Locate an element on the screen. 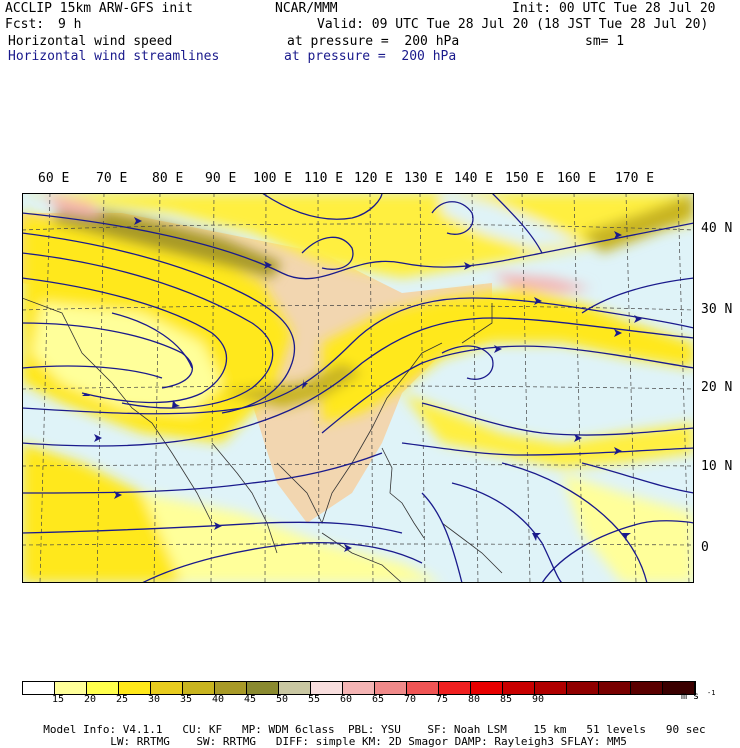 Image resolution: width=740 pixels, height=748 pixels. field1-name: Horizontal wind speed is located at coordinates (90, 41).